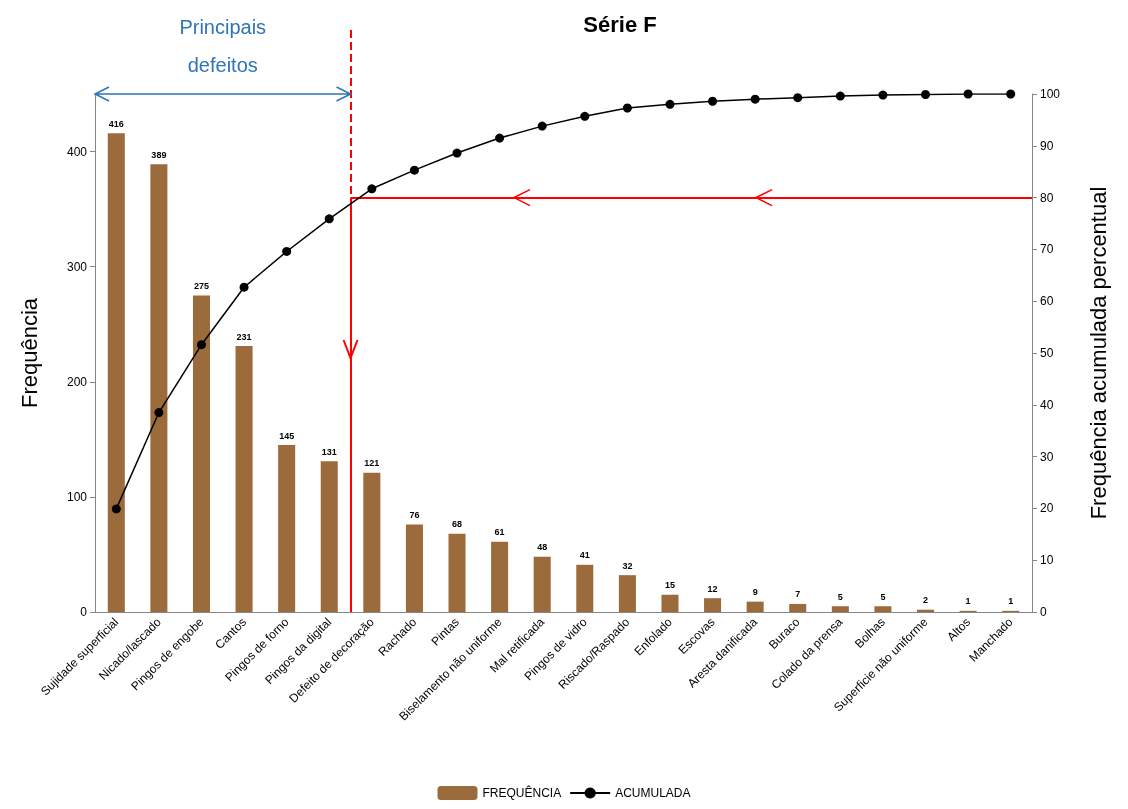 This screenshot has height=809, width=1128. Describe the element at coordinates (1047, 404) in the screenshot. I see `y2-tick-label: 40` at that location.